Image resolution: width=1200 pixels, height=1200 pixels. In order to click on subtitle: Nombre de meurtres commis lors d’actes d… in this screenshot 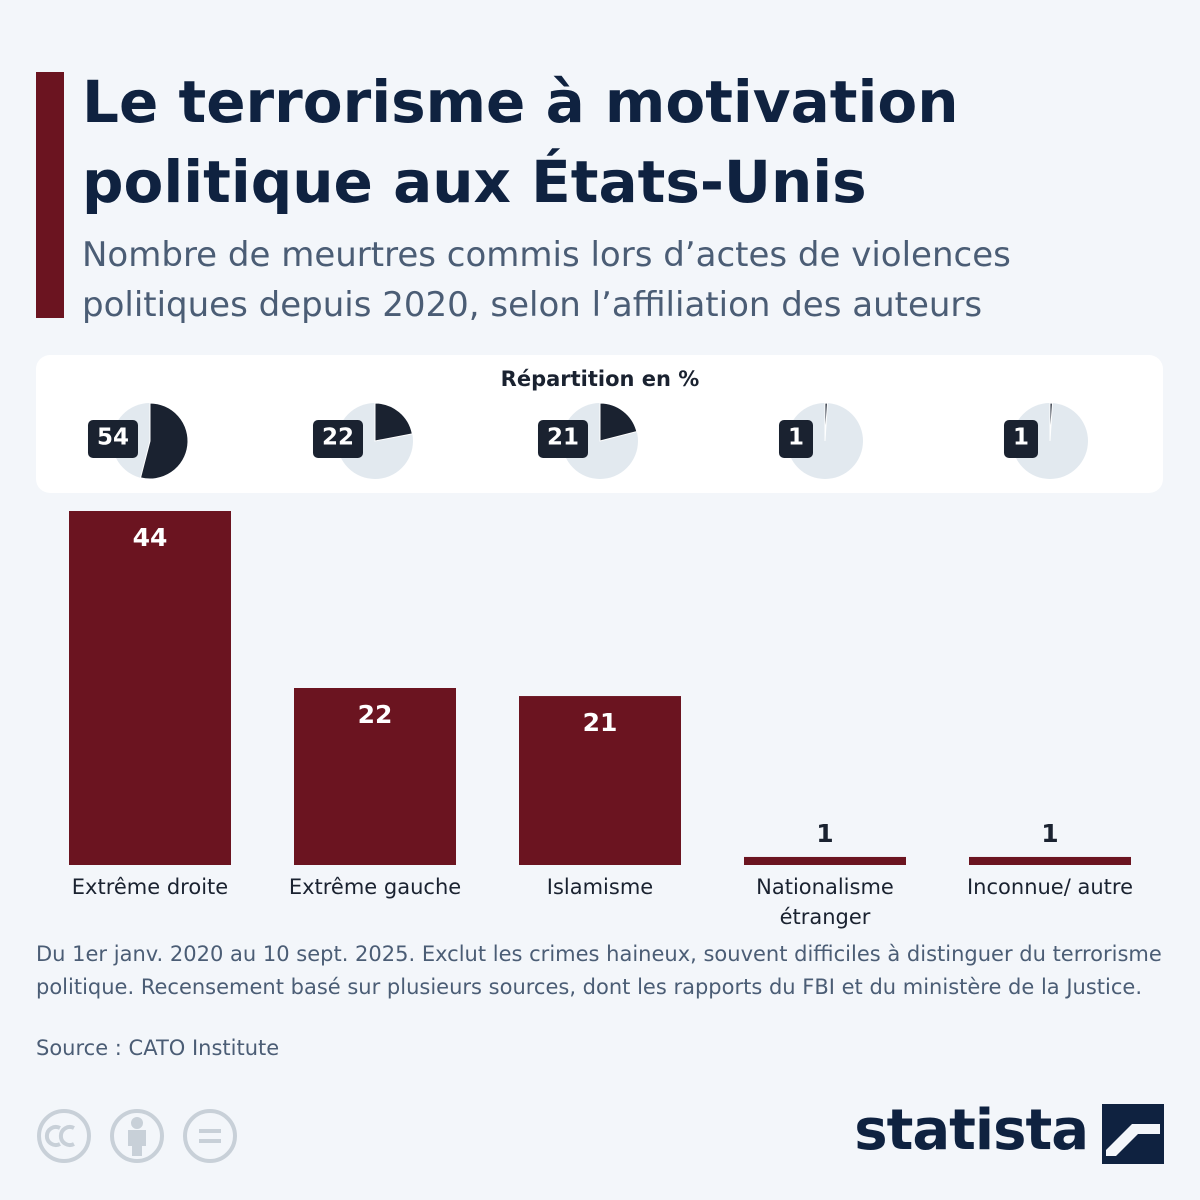, I will do `click(546, 280)`.